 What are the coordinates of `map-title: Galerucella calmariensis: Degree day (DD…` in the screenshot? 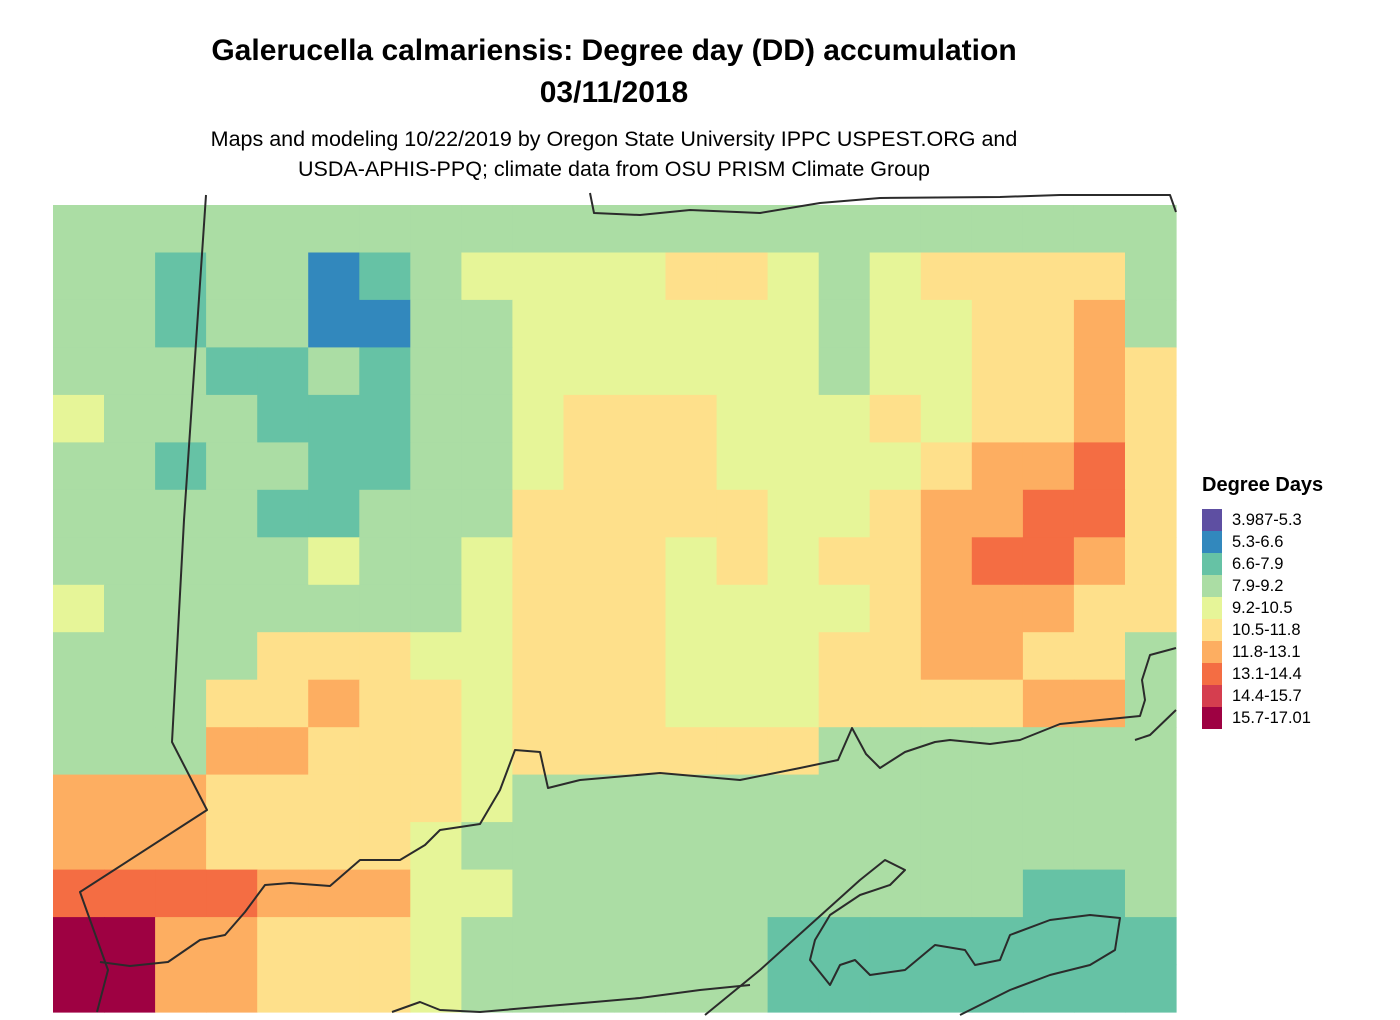 It's located at (614, 72).